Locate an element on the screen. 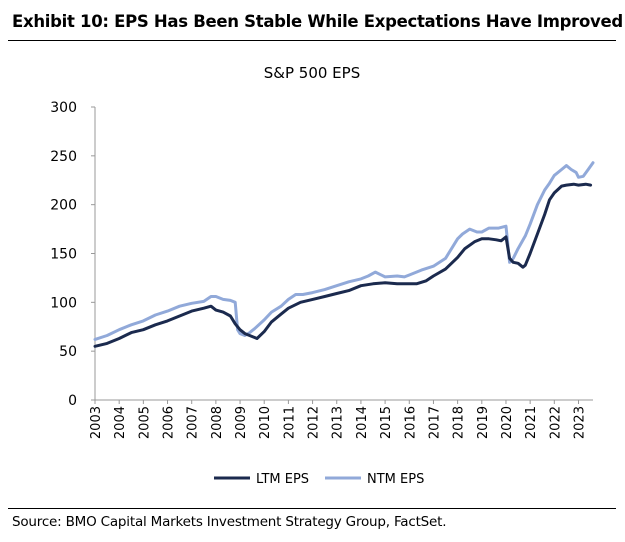 This screenshot has width=625, height=542. x-tick-label: 2008 is located at coordinates (217, 422).